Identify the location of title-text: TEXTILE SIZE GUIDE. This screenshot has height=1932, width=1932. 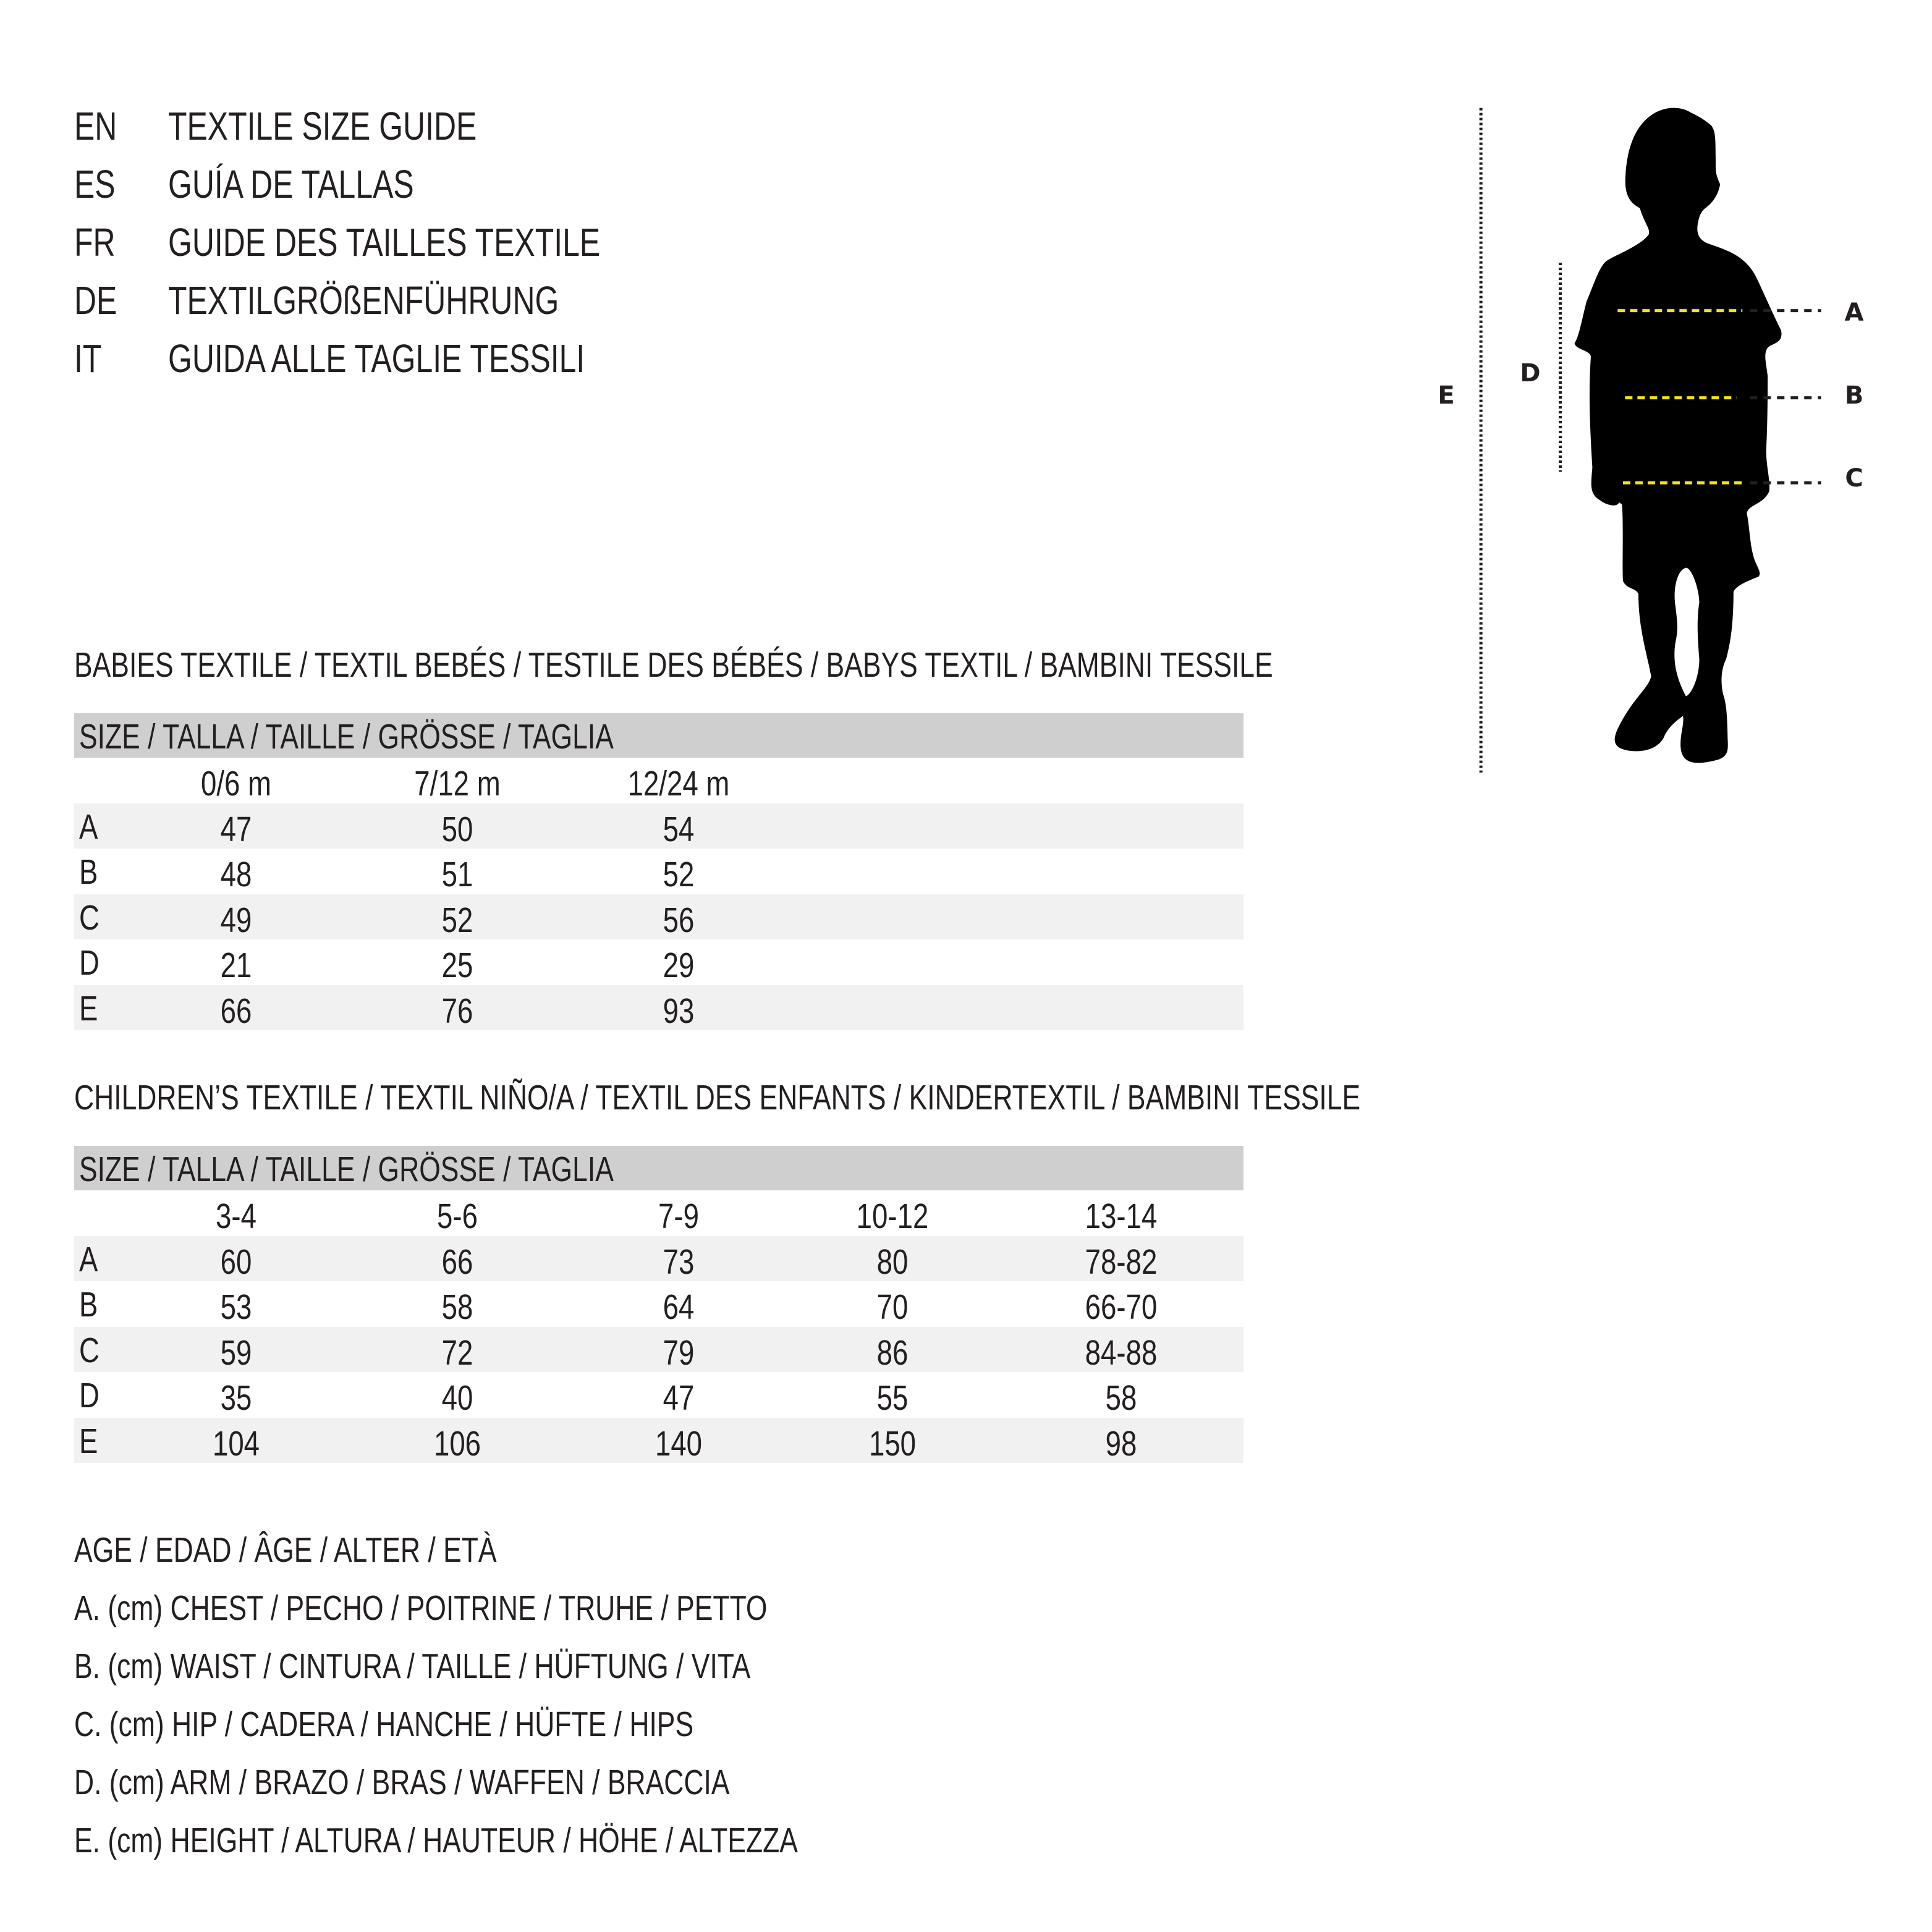
(322, 126).